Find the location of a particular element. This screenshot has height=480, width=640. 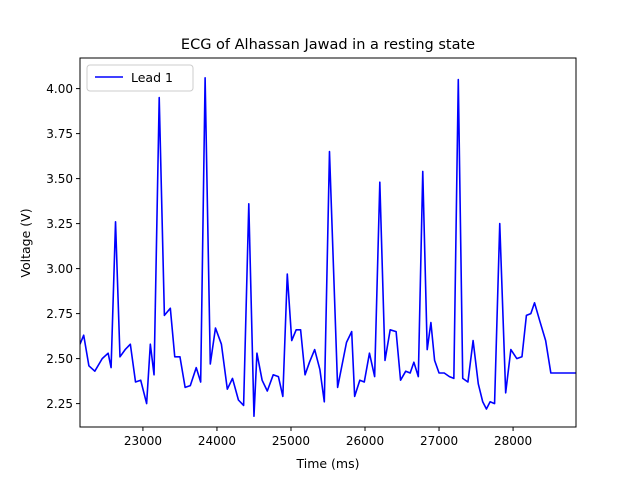

y-tick-label: 2.75 is located at coordinates (59, 314).